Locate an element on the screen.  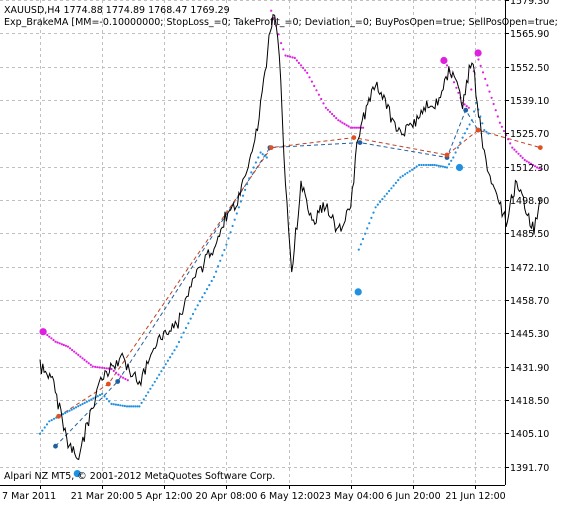
y-tick-label: 1498.90 is located at coordinates (529, 201).